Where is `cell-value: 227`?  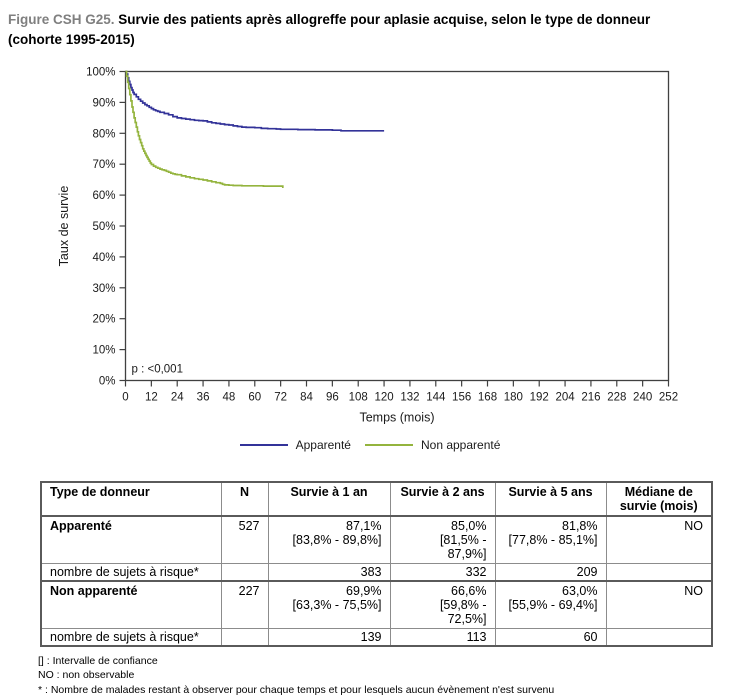 cell-value: 227 is located at coordinates (249, 590).